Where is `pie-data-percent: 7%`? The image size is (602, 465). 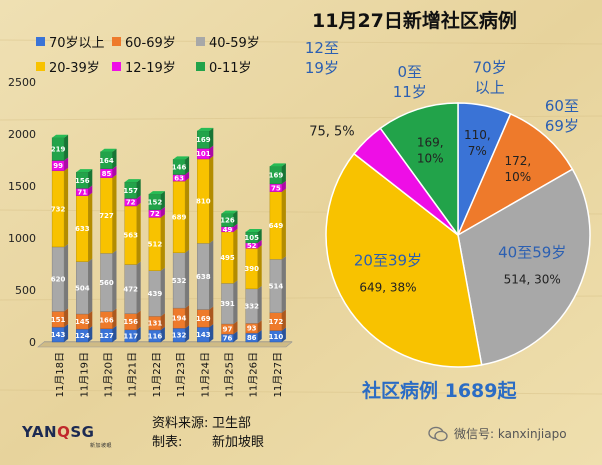
pie-data-percent: 7% is located at coordinates (477, 151).